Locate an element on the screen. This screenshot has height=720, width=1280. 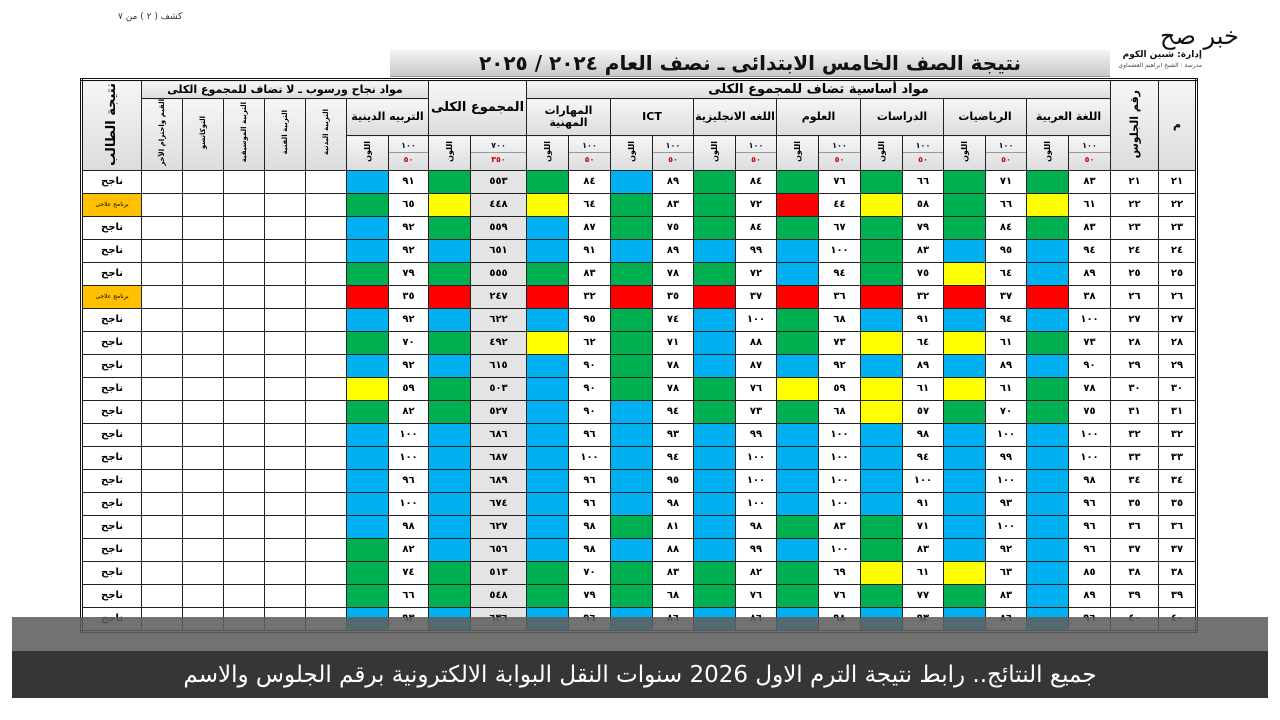
religion-score-label: ٧٩ is located at coordinates (408, 274).